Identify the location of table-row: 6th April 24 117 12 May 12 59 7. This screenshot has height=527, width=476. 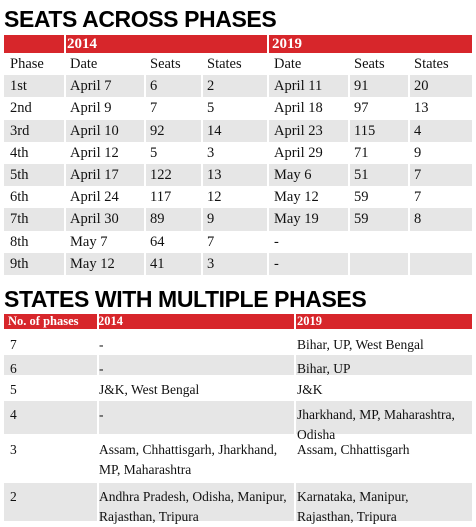
(238, 197).